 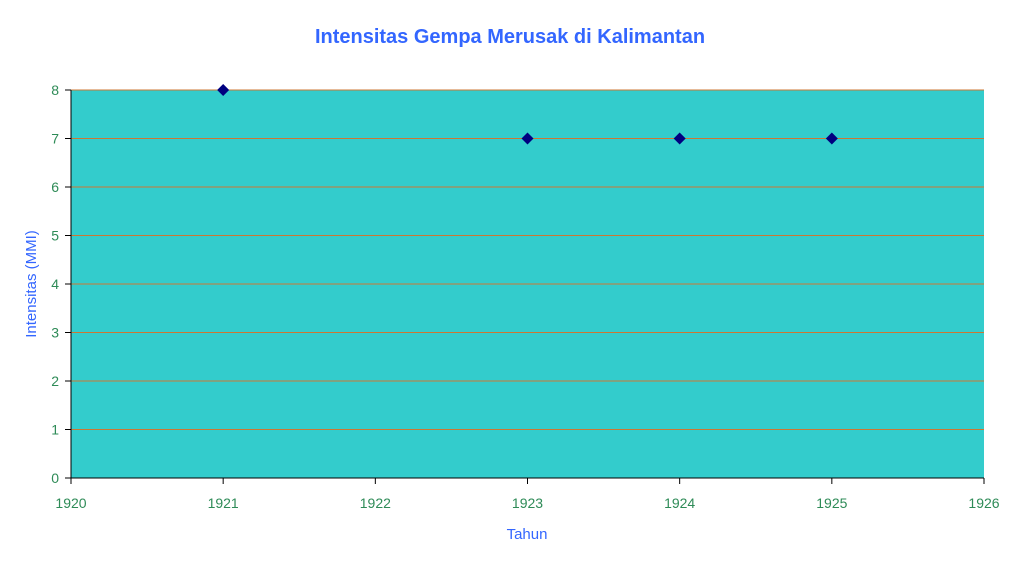 What do you see at coordinates (55, 187) in the screenshot?
I see `y-tick-label: 6` at bounding box center [55, 187].